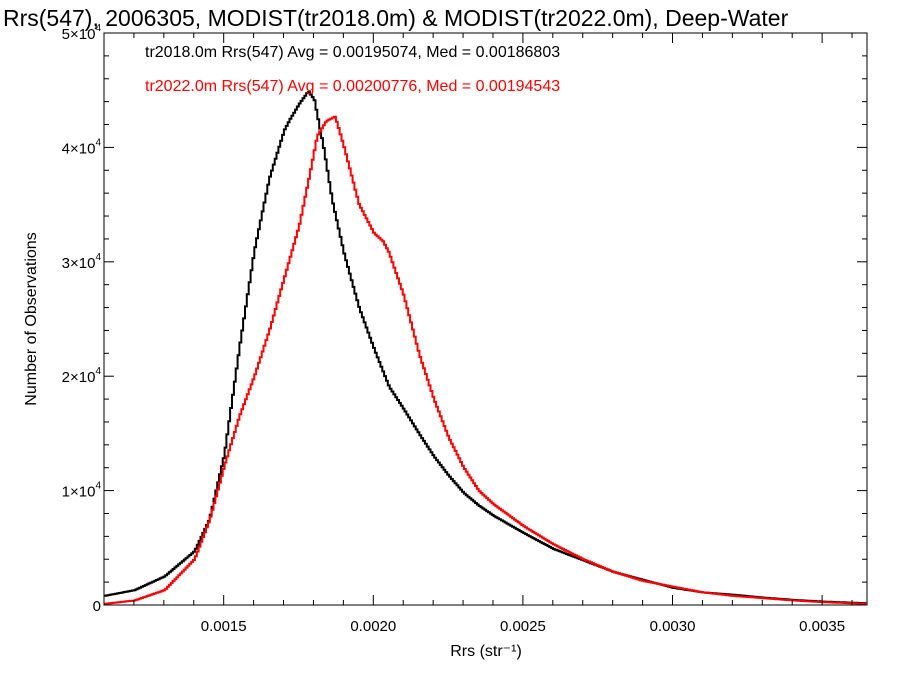 The height and width of the screenshot is (675, 900). Describe the element at coordinates (82, 33) in the screenshot. I see `y-tick-label: 5×10⁴` at that location.